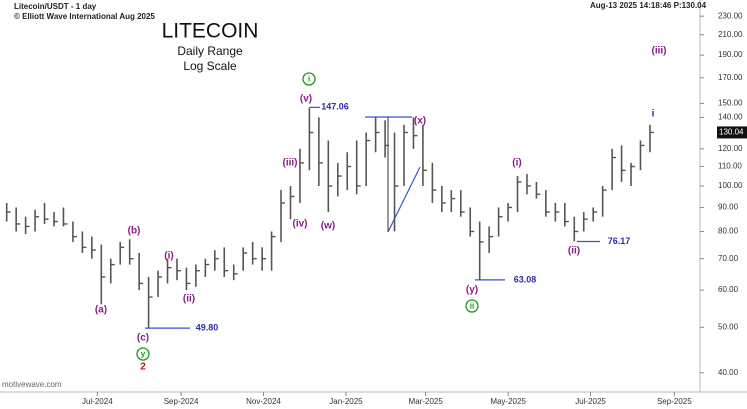 This screenshot has height=409, width=747. Describe the element at coordinates (730, 116) in the screenshot. I see `y-tick-label: 140.00` at that location.